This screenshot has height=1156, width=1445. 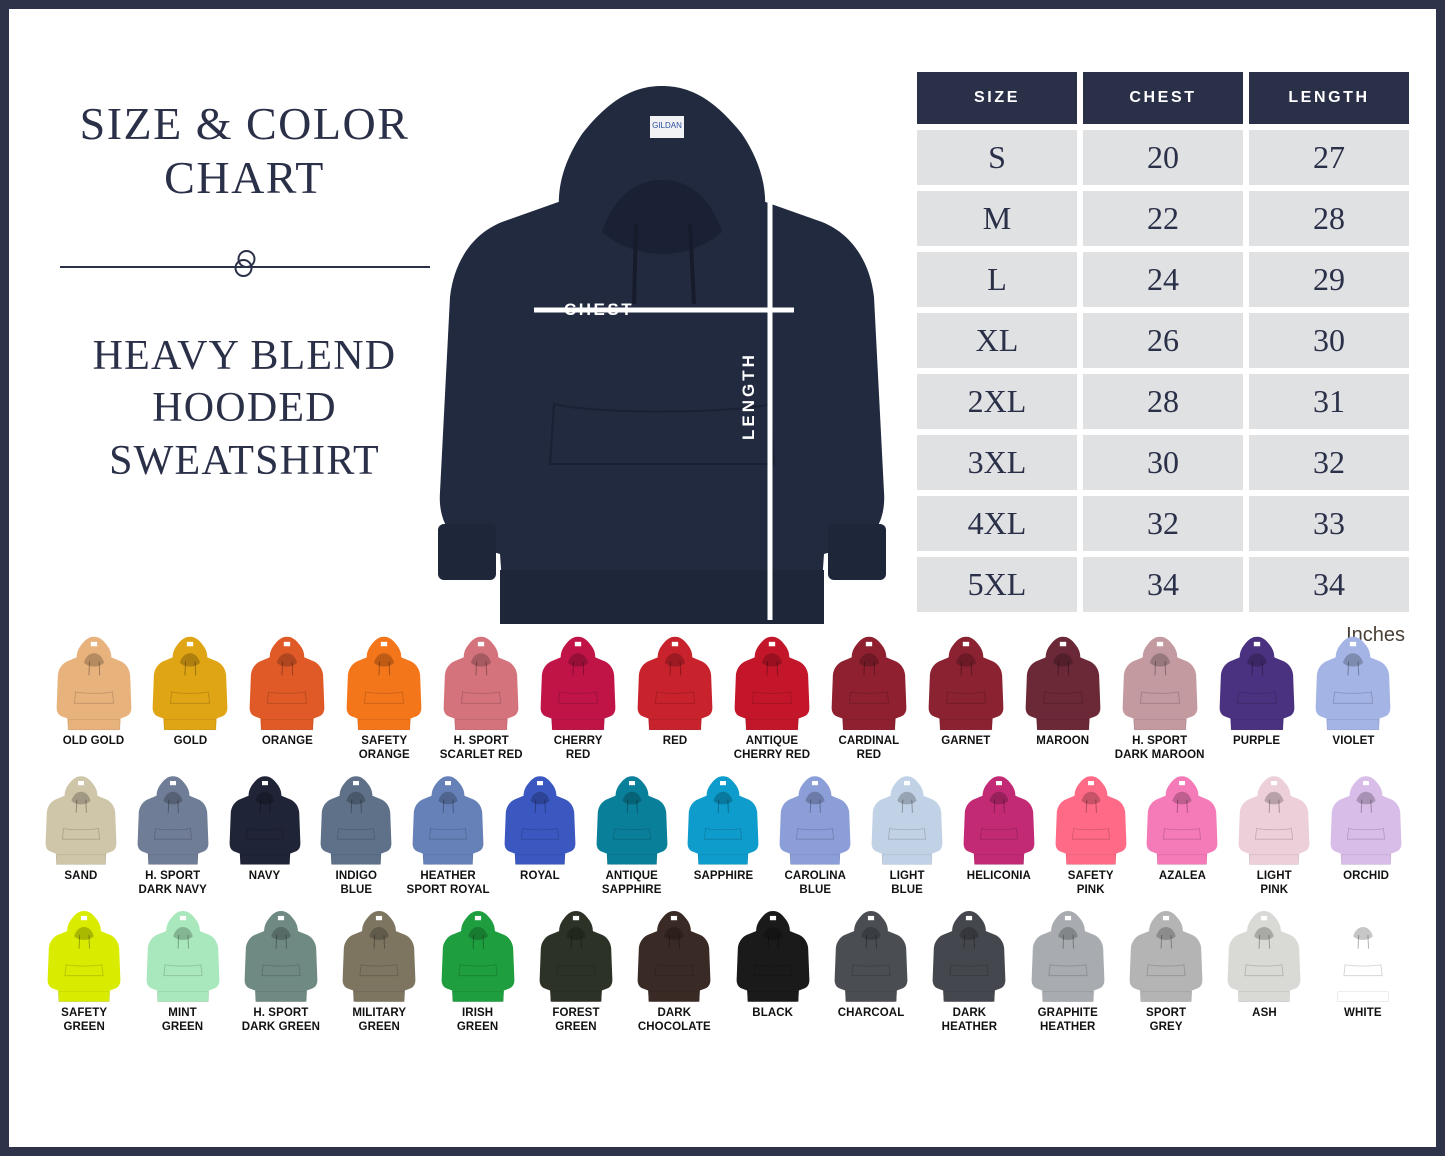 What do you see at coordinates (265, 829) in the screenshot?
I see `color-swatch: NAVY` at bounding box center [265, 829].